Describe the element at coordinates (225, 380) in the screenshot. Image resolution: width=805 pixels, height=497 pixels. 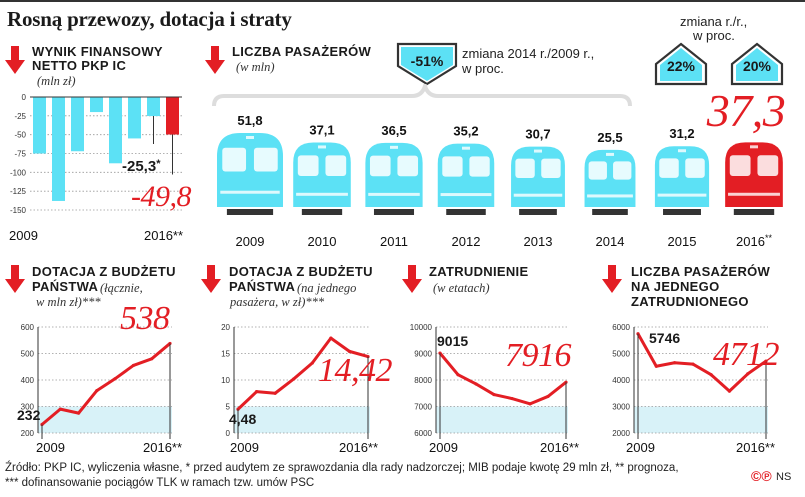
I see `y-tick-label: 10` at that location.